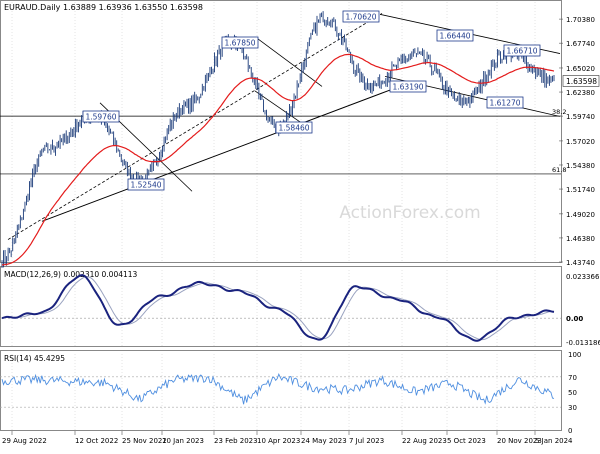  What do you see at coordinates (559, 112) in the screenshot?
I see `fib-level-label: 38.2` at bounding box center [559, 112].